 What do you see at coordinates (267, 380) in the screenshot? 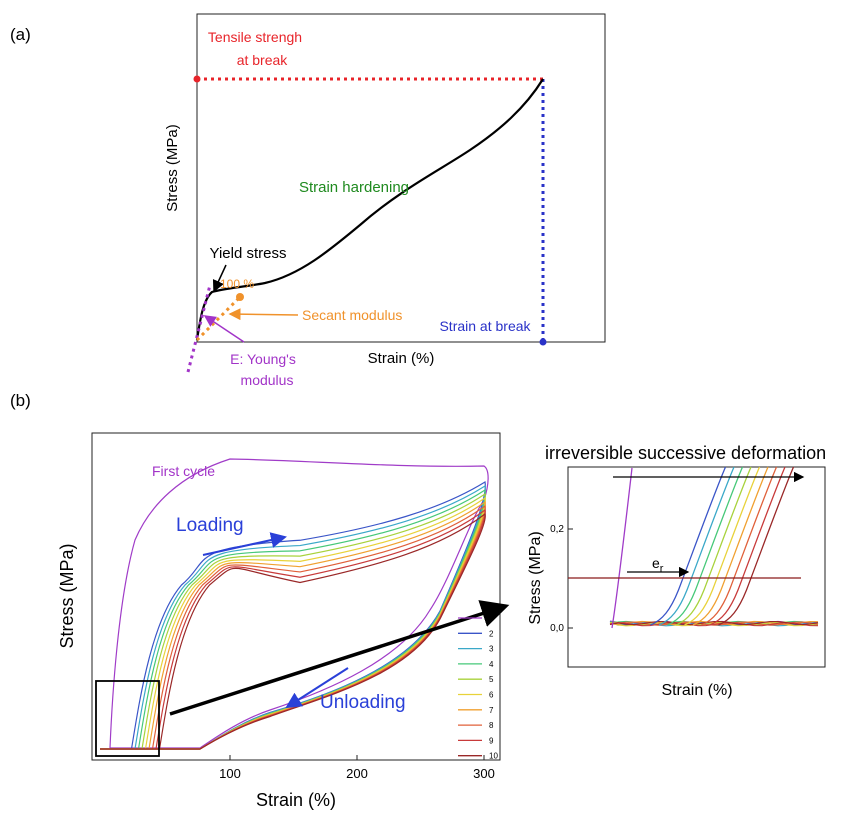
I see `youngs-label-2: modulus` at bounding box center [267, 380].